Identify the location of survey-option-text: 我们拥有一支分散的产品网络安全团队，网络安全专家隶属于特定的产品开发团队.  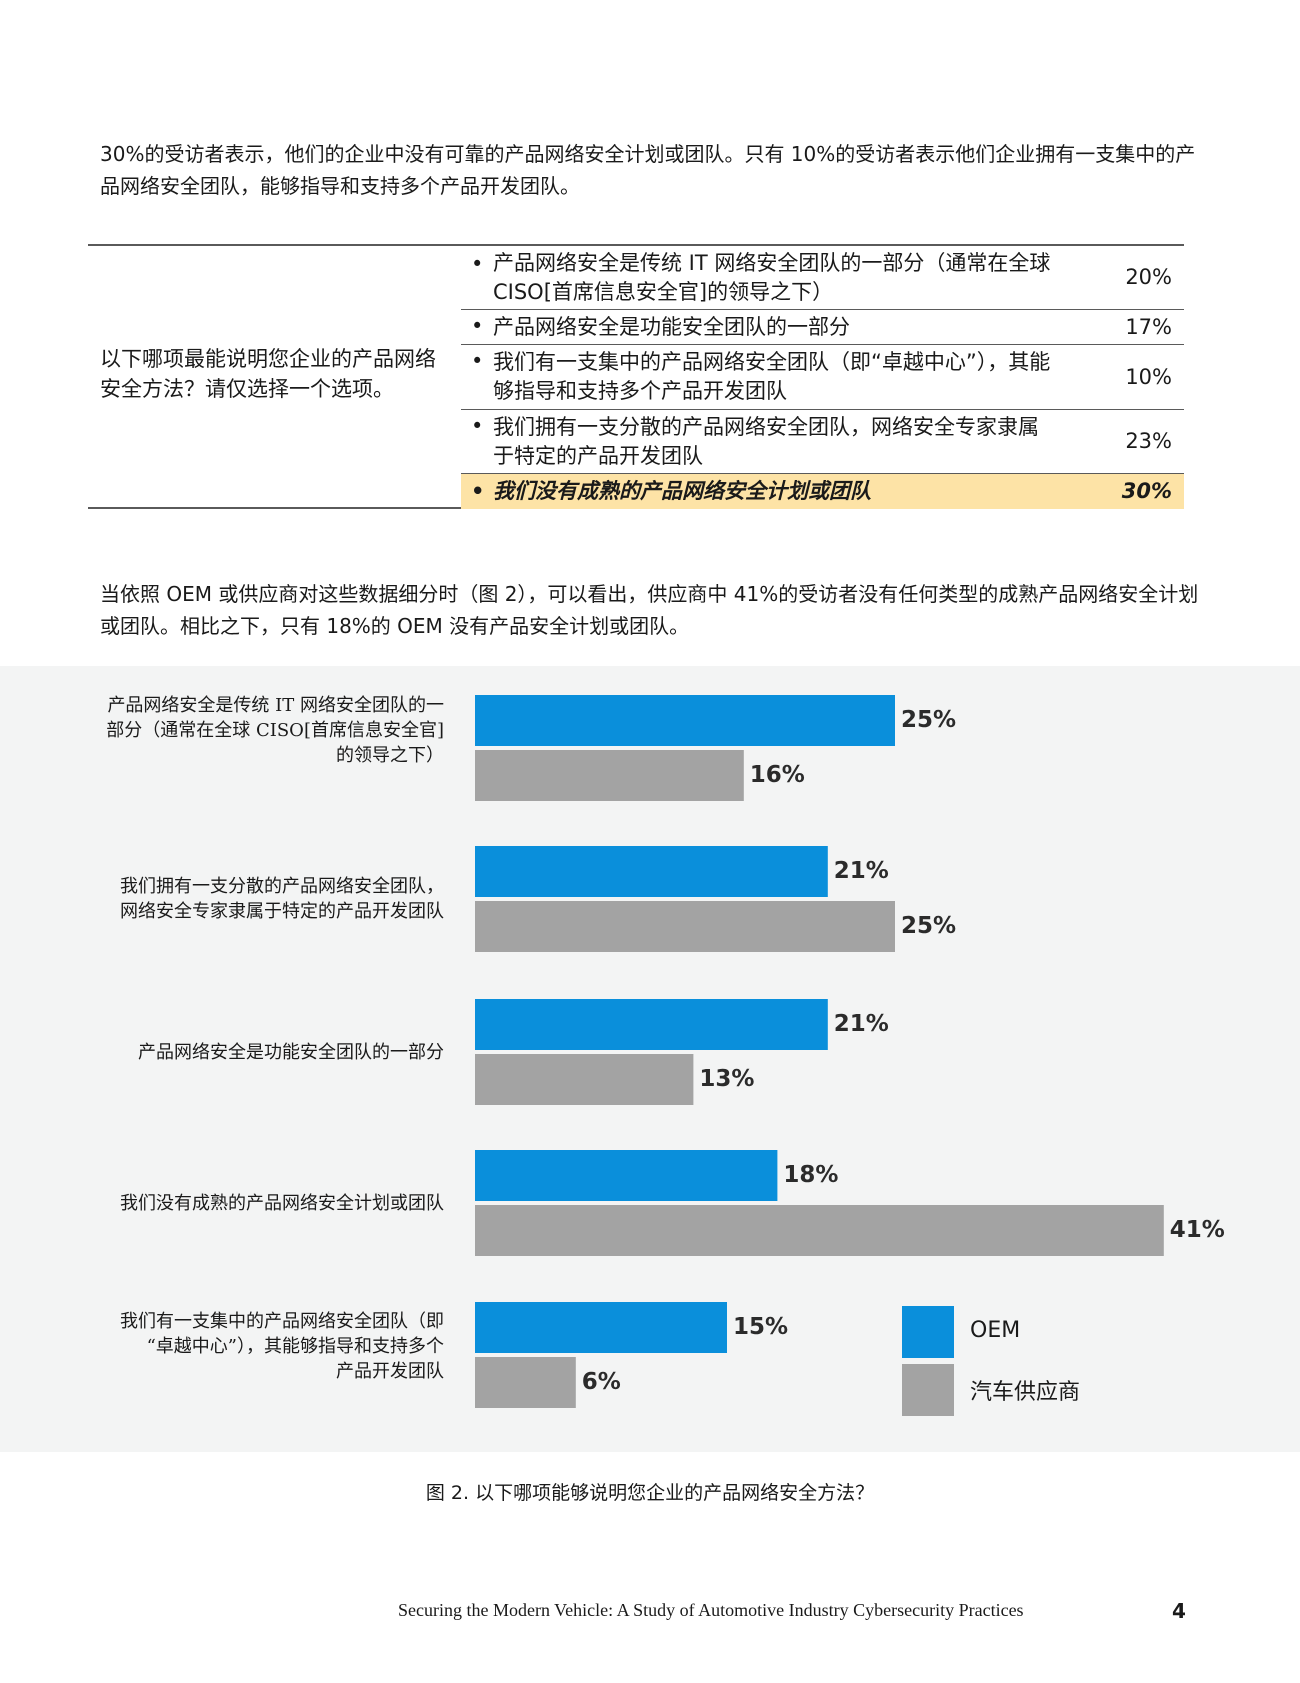
(766, 441).